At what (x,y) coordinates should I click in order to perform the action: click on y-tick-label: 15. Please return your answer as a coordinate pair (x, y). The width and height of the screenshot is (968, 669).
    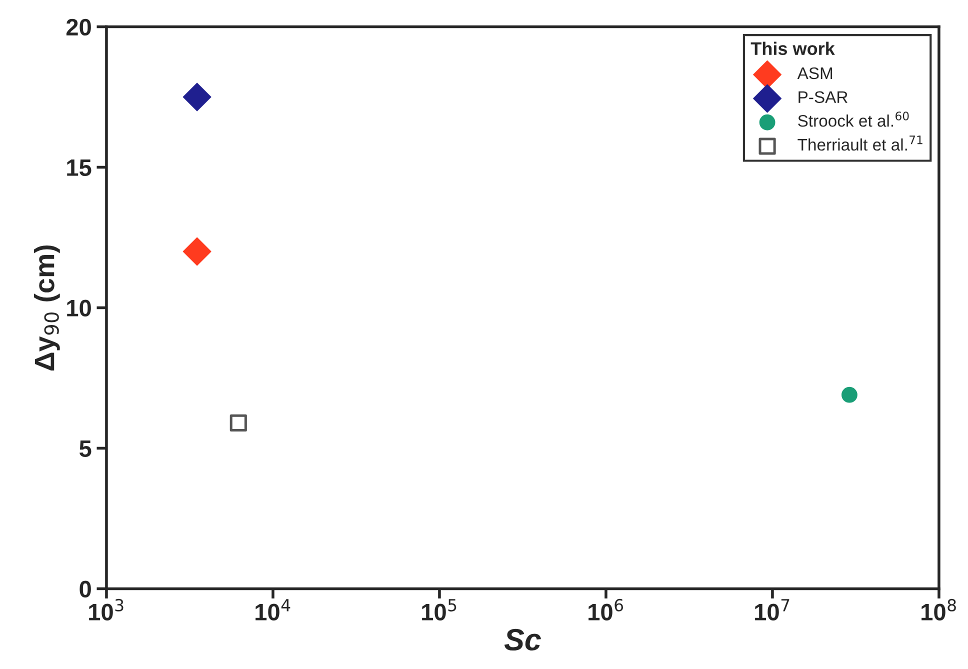
    Looking at the image, I should click on (79, 168).